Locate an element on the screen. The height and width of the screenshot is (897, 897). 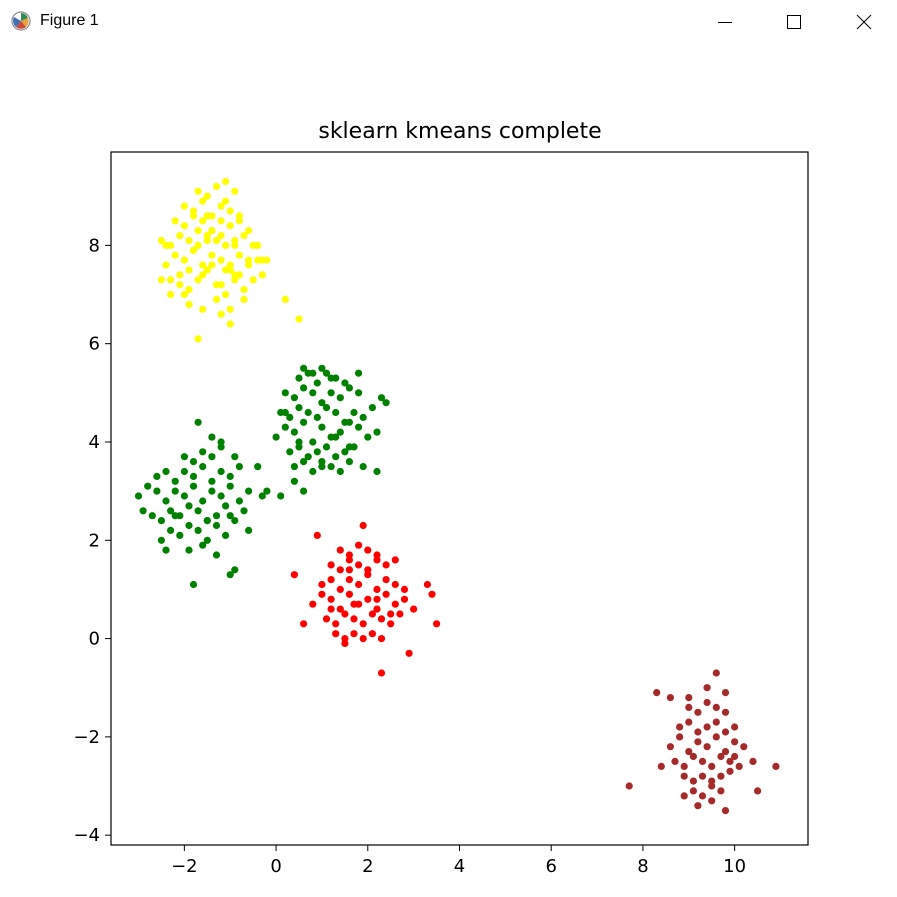
title-bar: Figure 1 is located at coordinates (448, 22).